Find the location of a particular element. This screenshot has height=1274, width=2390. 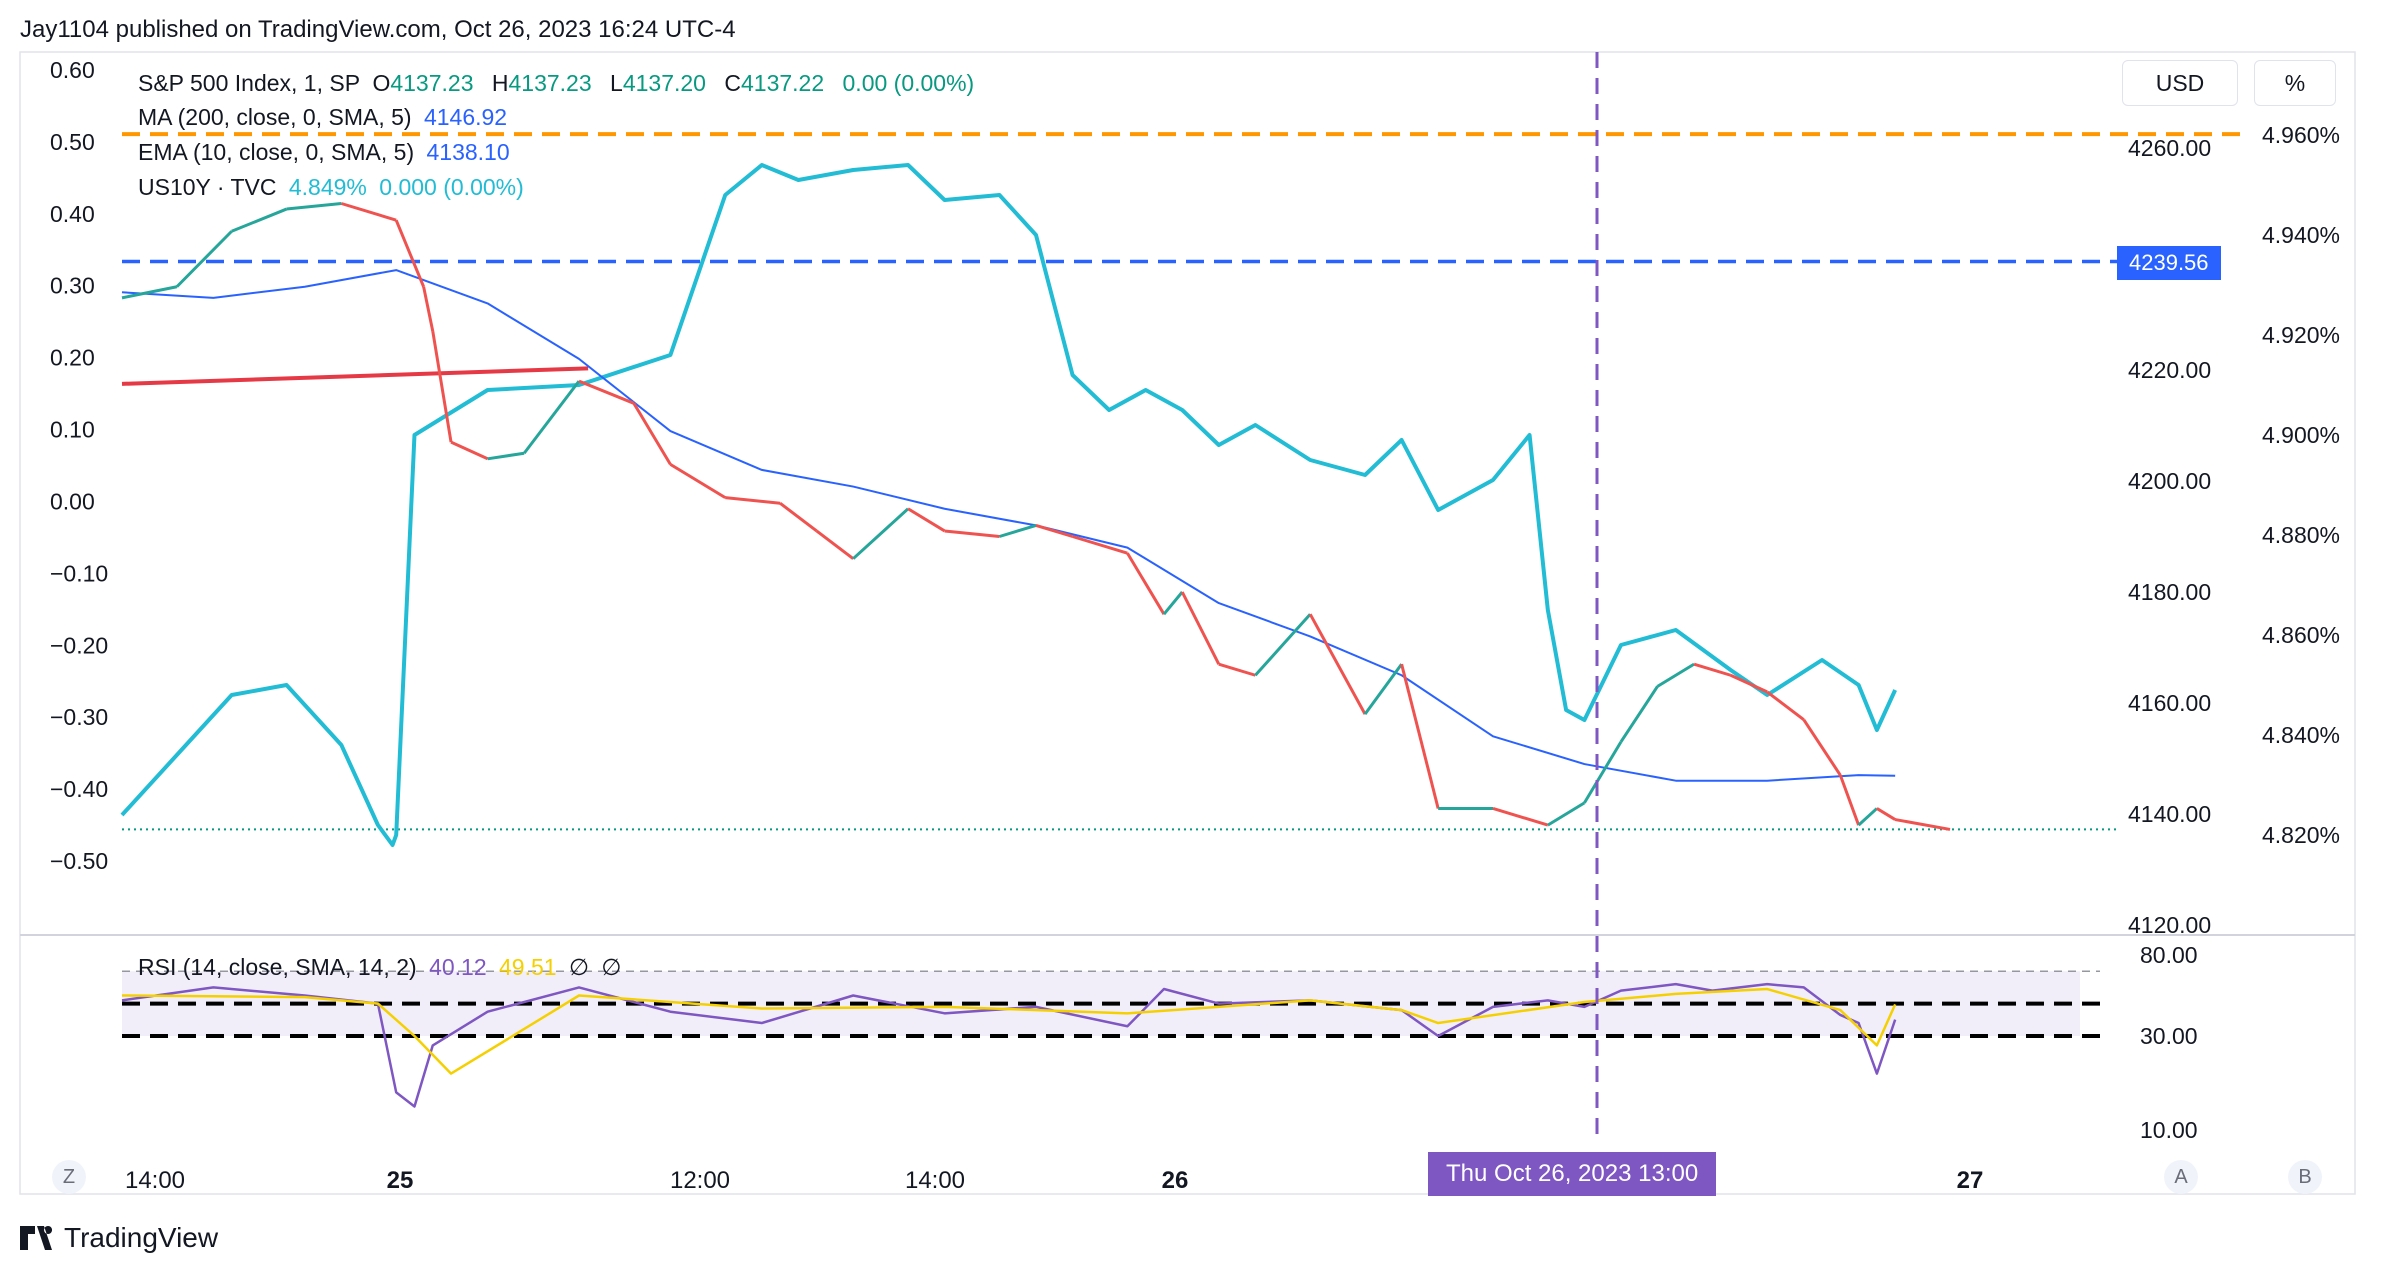

legend-ema: EMA (10, close, 0, SMA, 5) 4138.10 is located at coordinates (327, 152).